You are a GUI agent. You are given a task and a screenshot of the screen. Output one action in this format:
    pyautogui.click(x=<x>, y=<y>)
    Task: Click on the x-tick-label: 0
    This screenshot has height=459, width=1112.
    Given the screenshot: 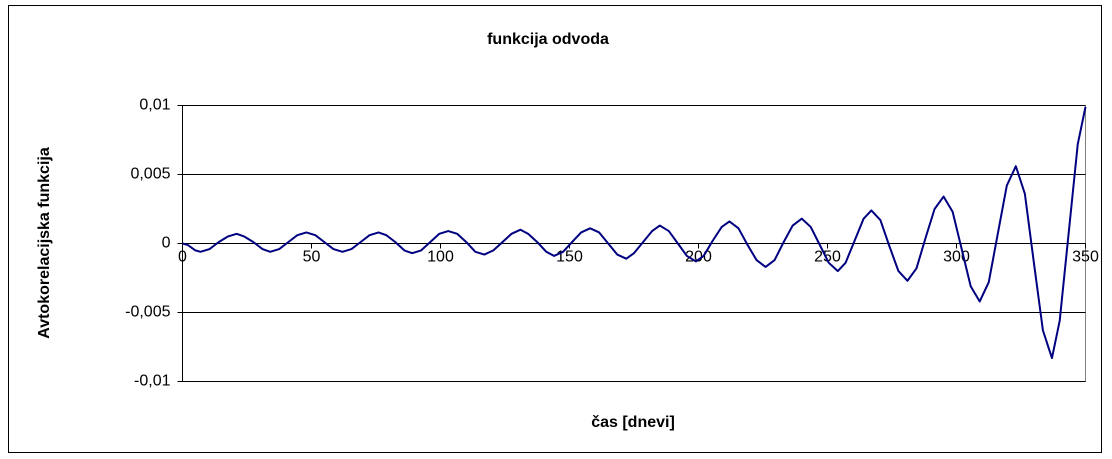 What is the action you would take?
    pyautogui.click(x=182, y=257)
    